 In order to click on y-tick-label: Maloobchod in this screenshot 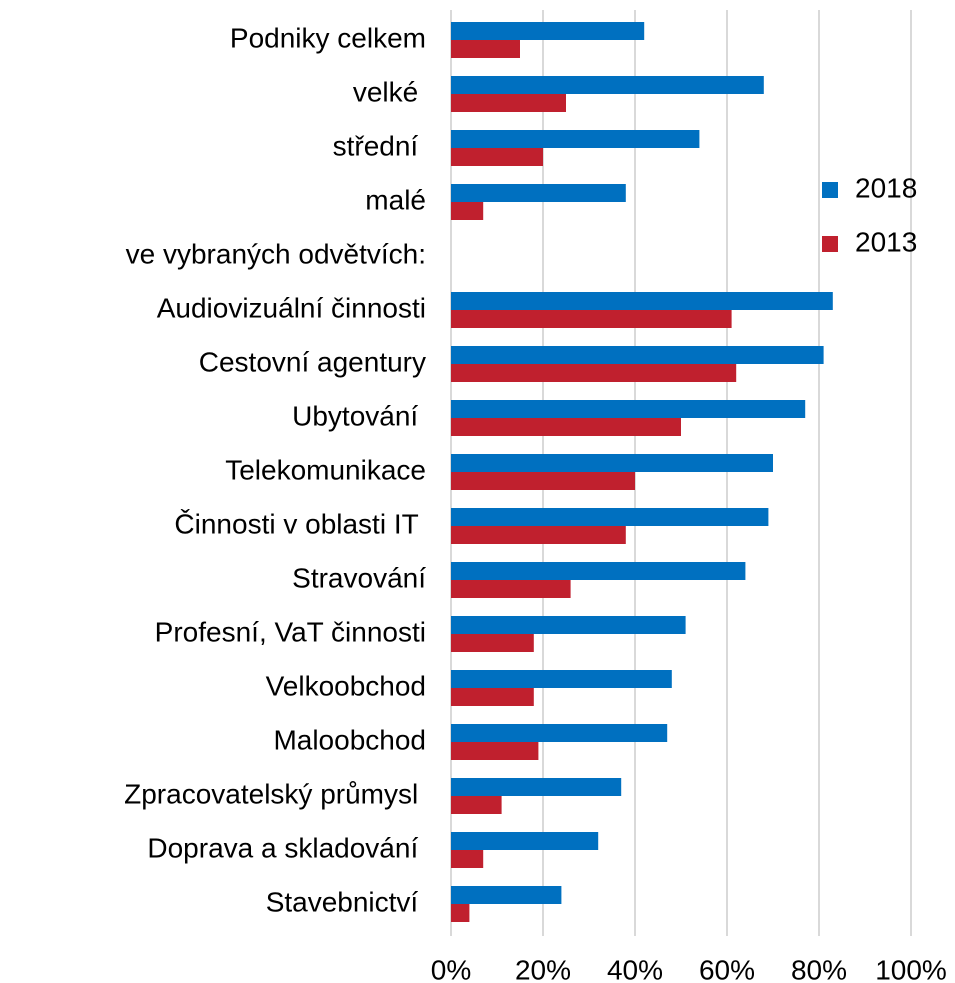, I will do `click(349, 739)`.